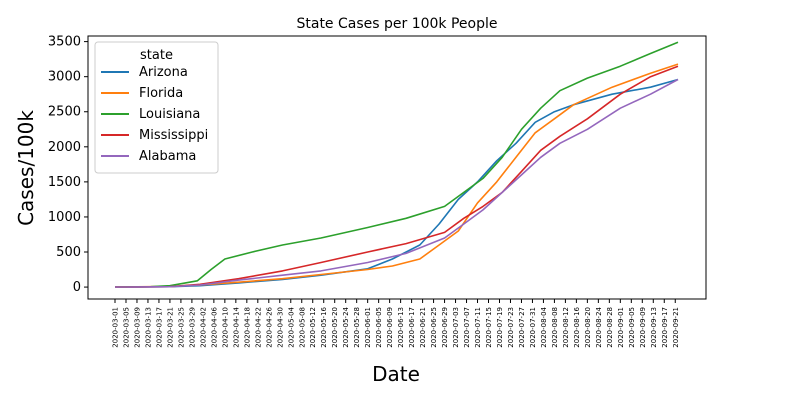 The width and height of the screenshot is (800, 400). I want to click on x-axis-label: Date, so click(396, 374).